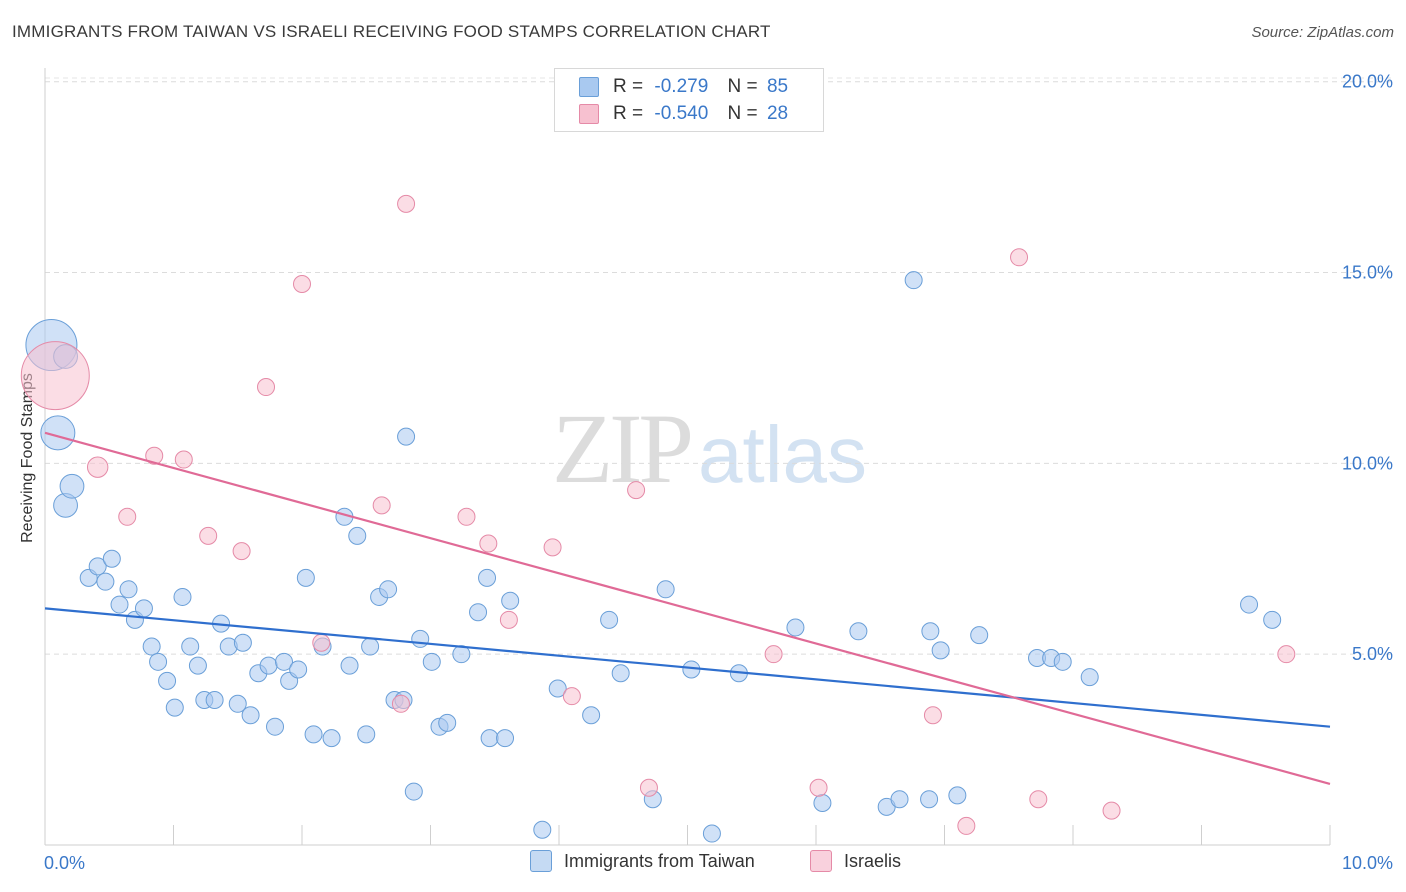 The height and width of the screenshot is (892, 1406). I want to click on legend-n-value: 28, so click(777, 113).